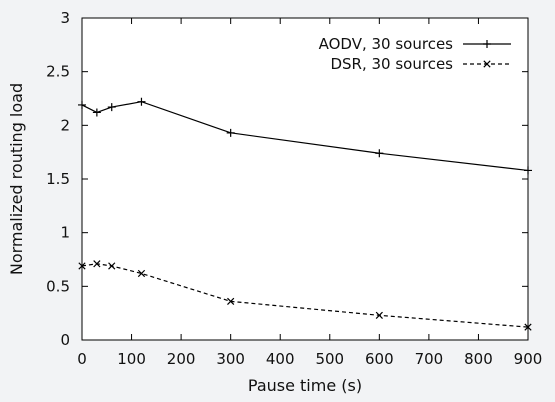 The image size is (555, 402). I want to click on legend-marker-aodv, so click(487, 44).